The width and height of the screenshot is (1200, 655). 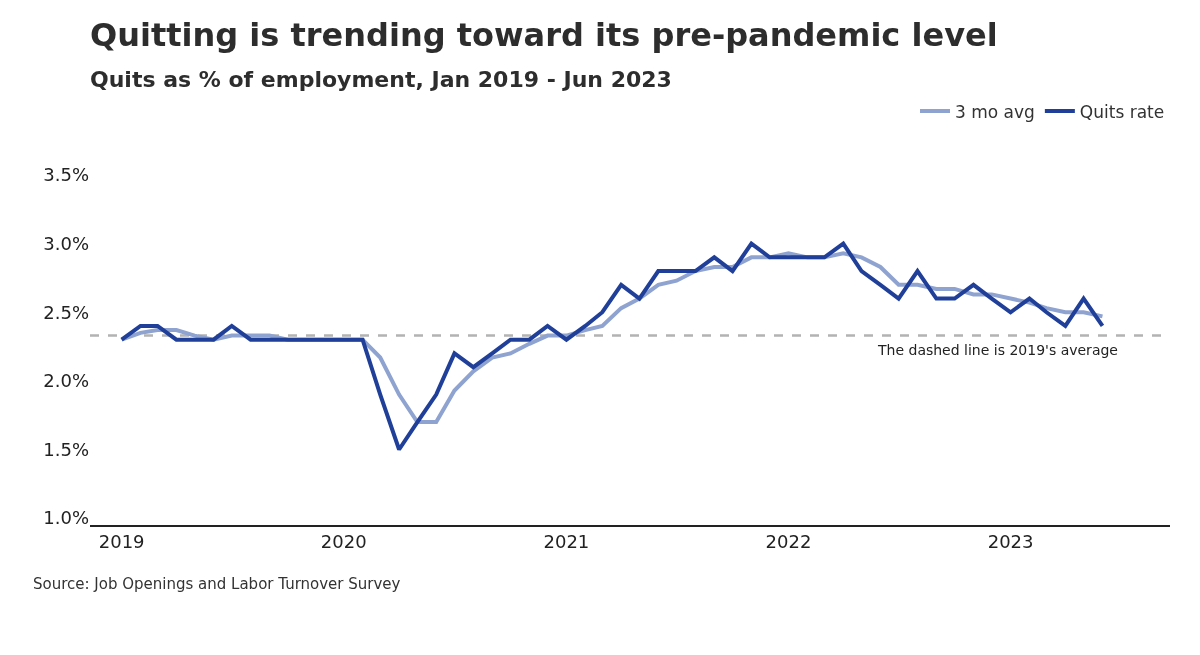 I want to click on x-tick-label: 2022, so click(x=788, y=542).